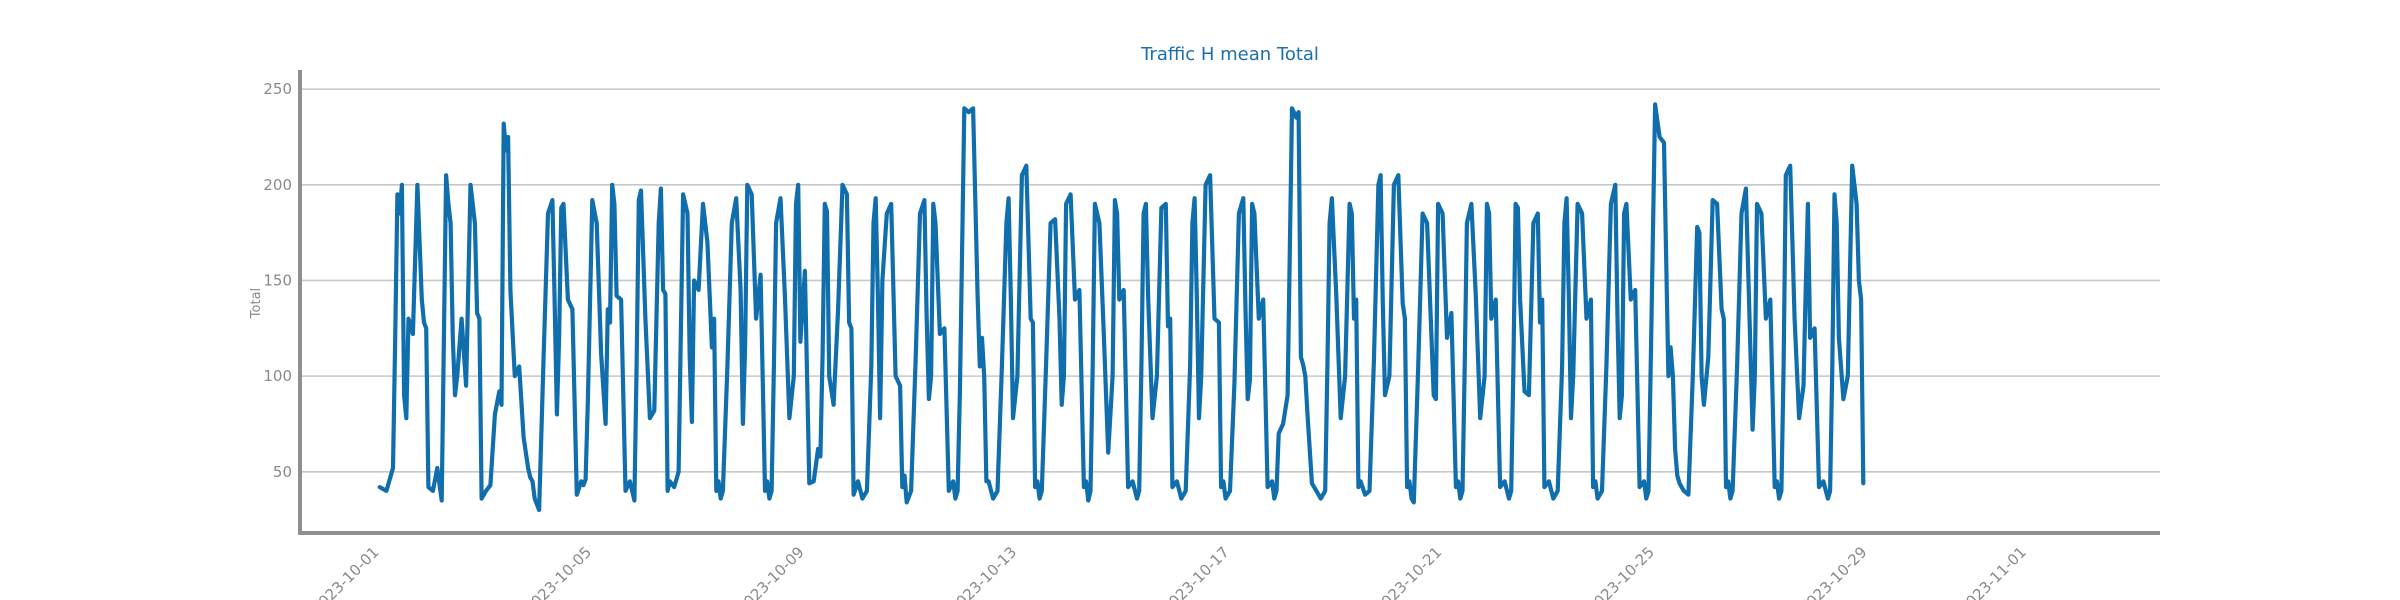  I want to click on y-axis-ticks: 50 100 150 200 250, so click(277, 280).